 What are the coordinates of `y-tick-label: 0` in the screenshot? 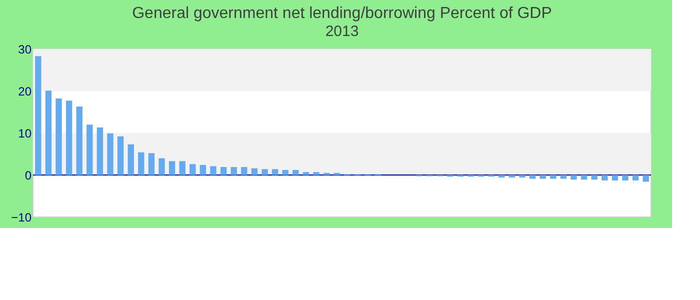 It's located at (28, 175).